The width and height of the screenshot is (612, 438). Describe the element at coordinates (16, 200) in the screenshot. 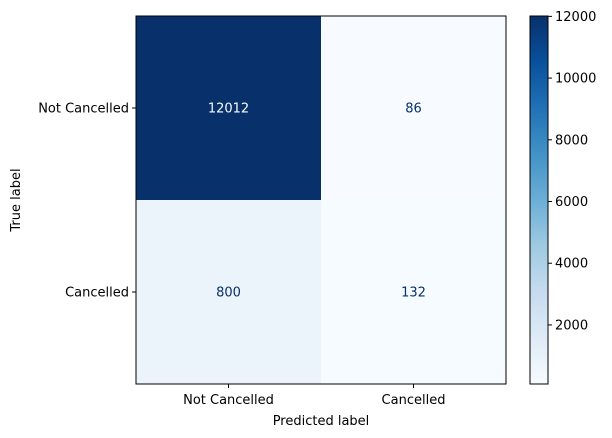

I see `y-axis-label: True label` at that location.